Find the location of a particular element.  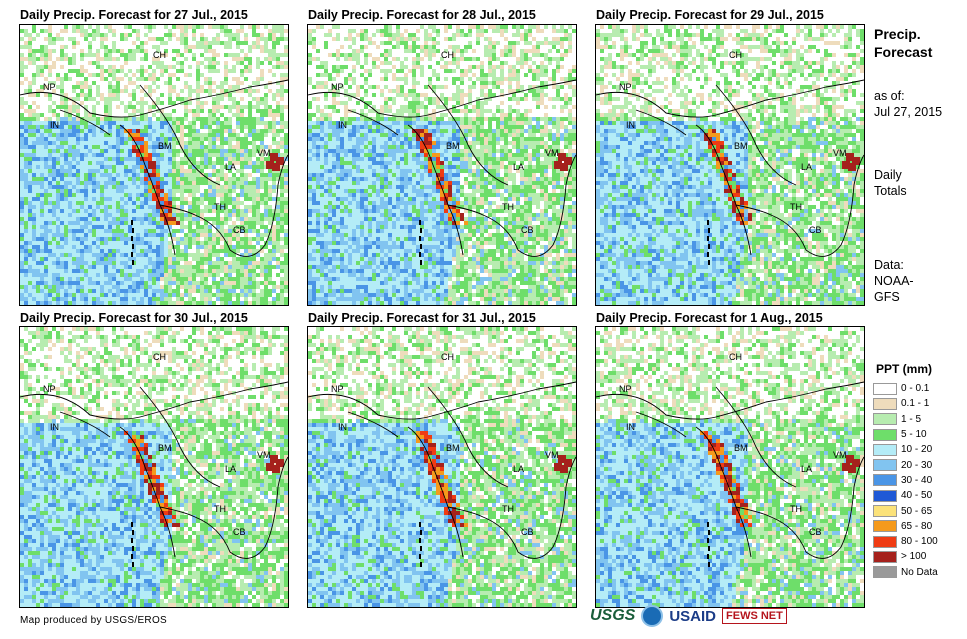

forecast-map-2: CH NP IN BM LA VM TH CB is located at coordinates (442, 165).